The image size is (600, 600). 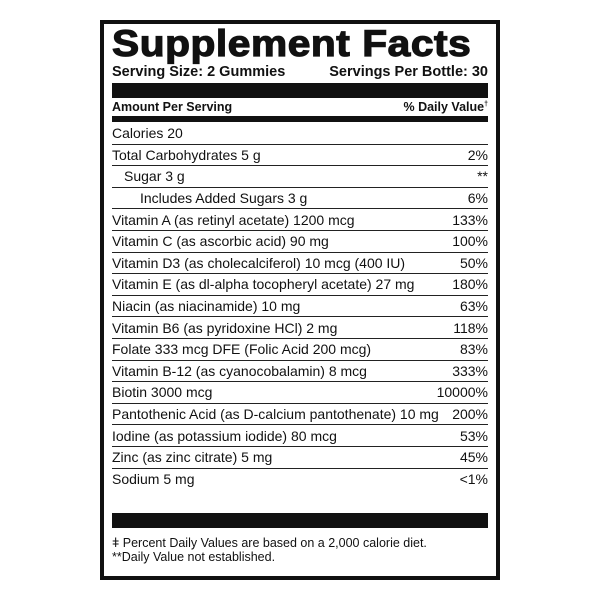 I want to click on nutrient-row: Biotin 3000 mcg 10000%, so click(x=300, y=393).